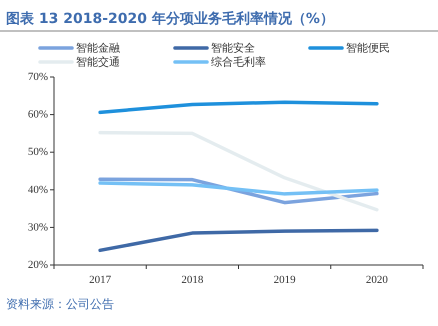 This screenshot has height=326, width=438. I want to click on legend-label: 智能安全, so click(233, 48).